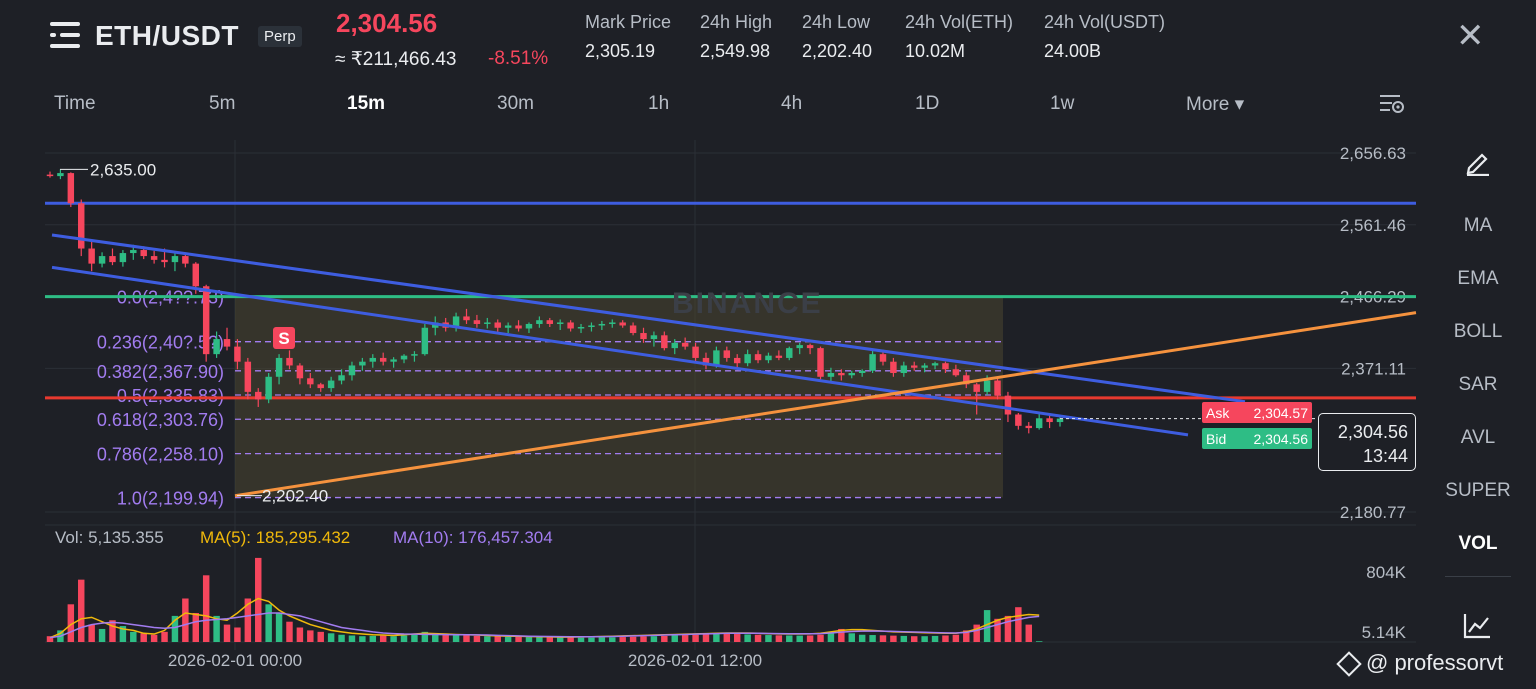 The width and height of the screenshot is (1536, 689). What do you see at coordinates (1478, 225) in the screenshot?
I see `sidebar-item-ma: MA` at bounding box center [1478, 225].